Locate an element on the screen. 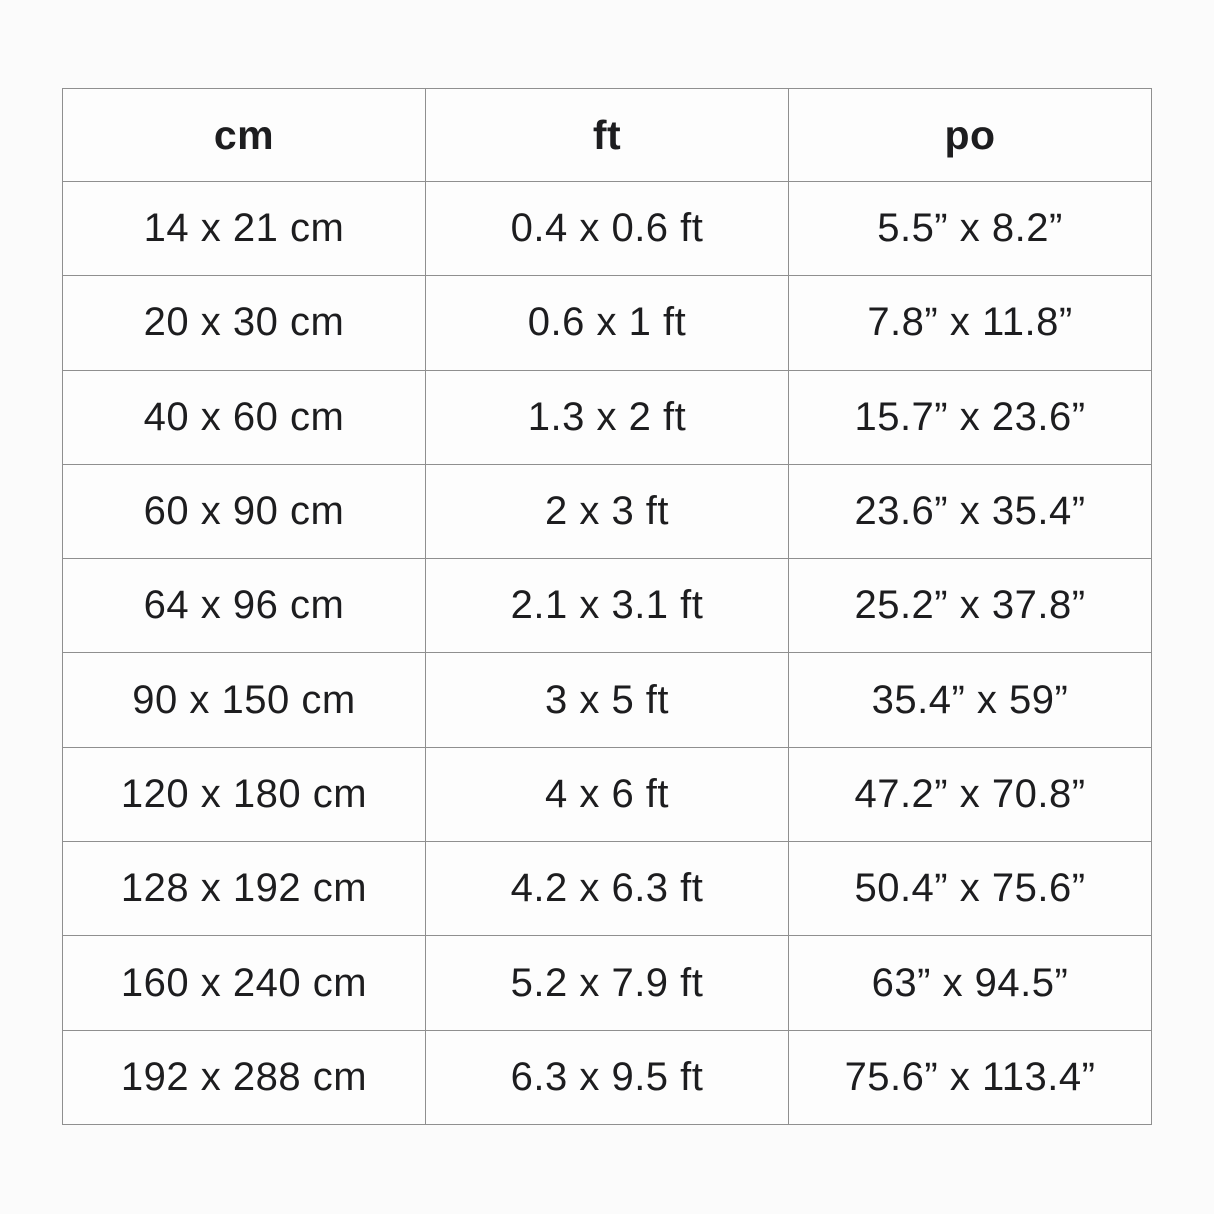 This screenshot has width=1214, height=1214. table-row: 60 x 90 cm 2 x 3 ft 23.6” x 35.4” is located at coordinates (607, 511).